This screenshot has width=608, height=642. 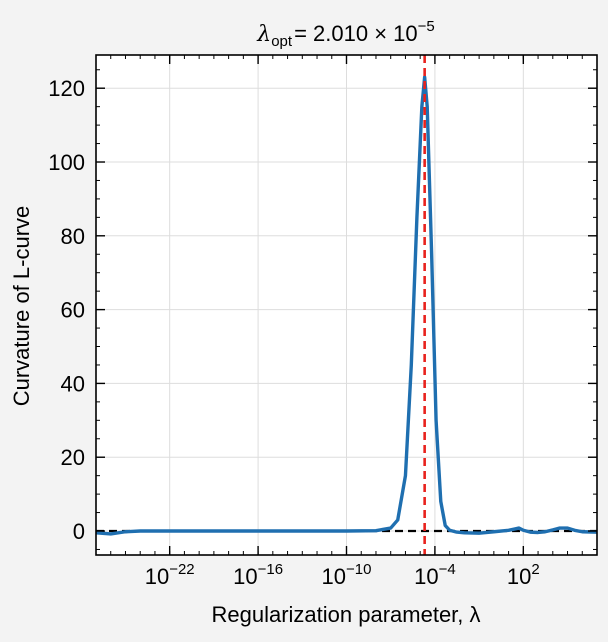 What do you see at coordinates (523, 575) in the screenshot?
I see `x-tick-label: 10²` at bounding box center [523, 575].